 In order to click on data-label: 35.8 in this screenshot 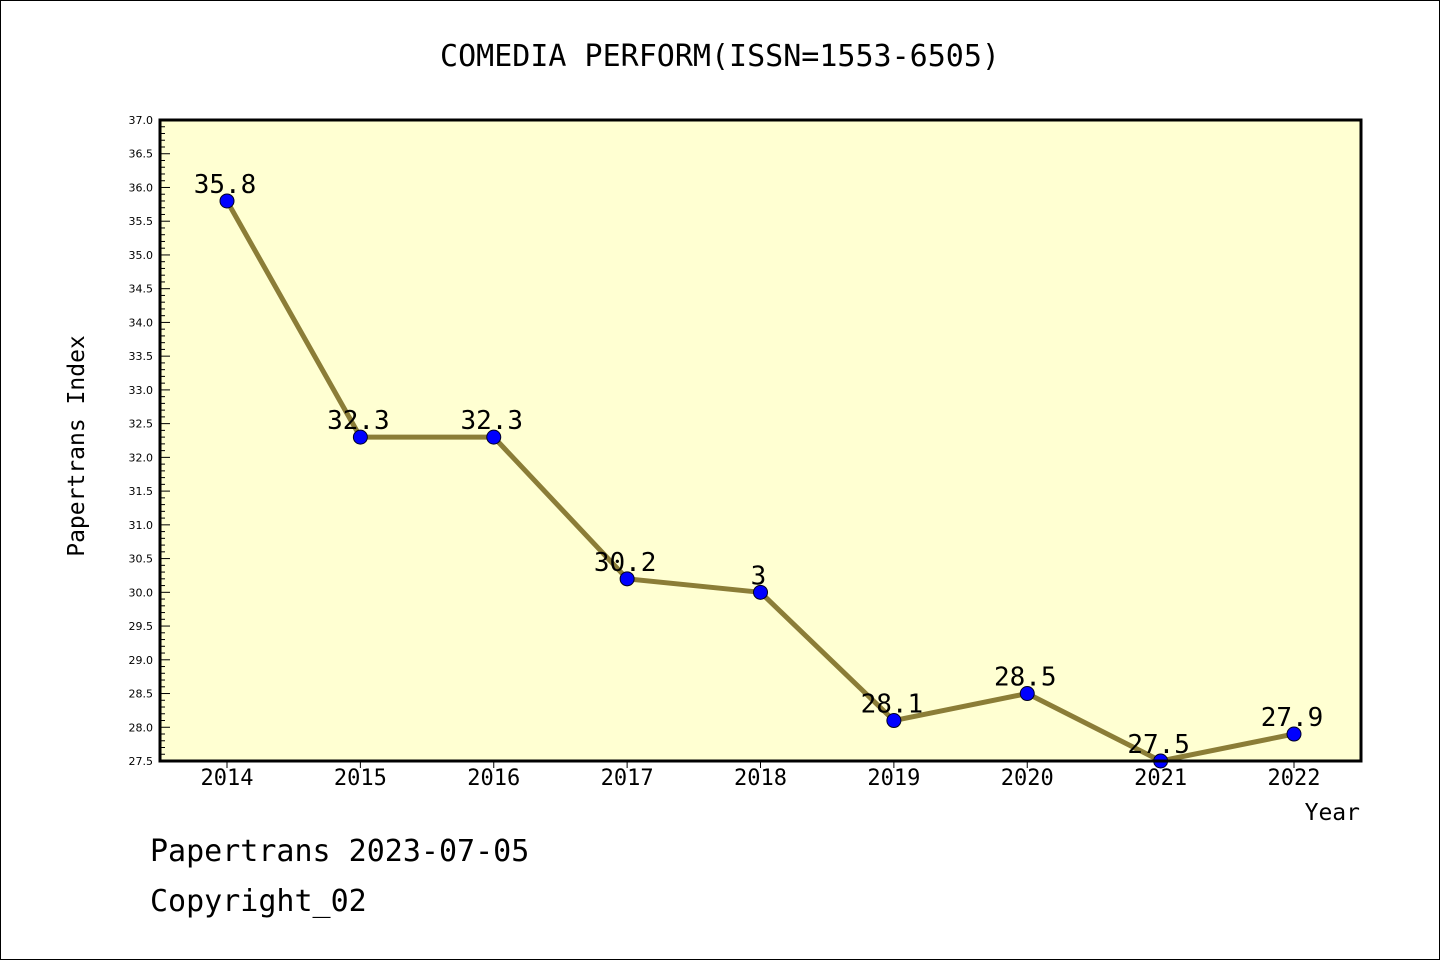, I will do `click(225, 185)`.